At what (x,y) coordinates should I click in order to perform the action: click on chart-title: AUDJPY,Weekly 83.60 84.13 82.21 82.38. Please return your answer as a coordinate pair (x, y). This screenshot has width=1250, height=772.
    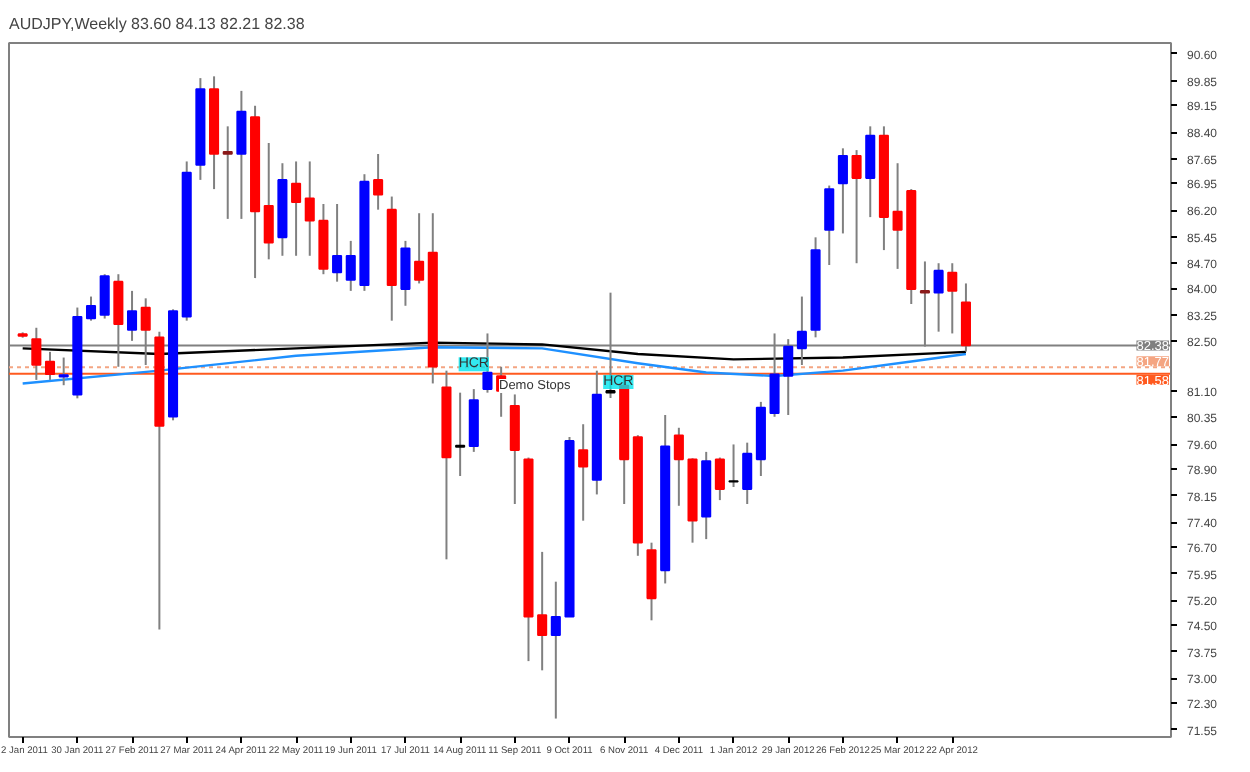
    Looking at the image, I should click on (157, 24).